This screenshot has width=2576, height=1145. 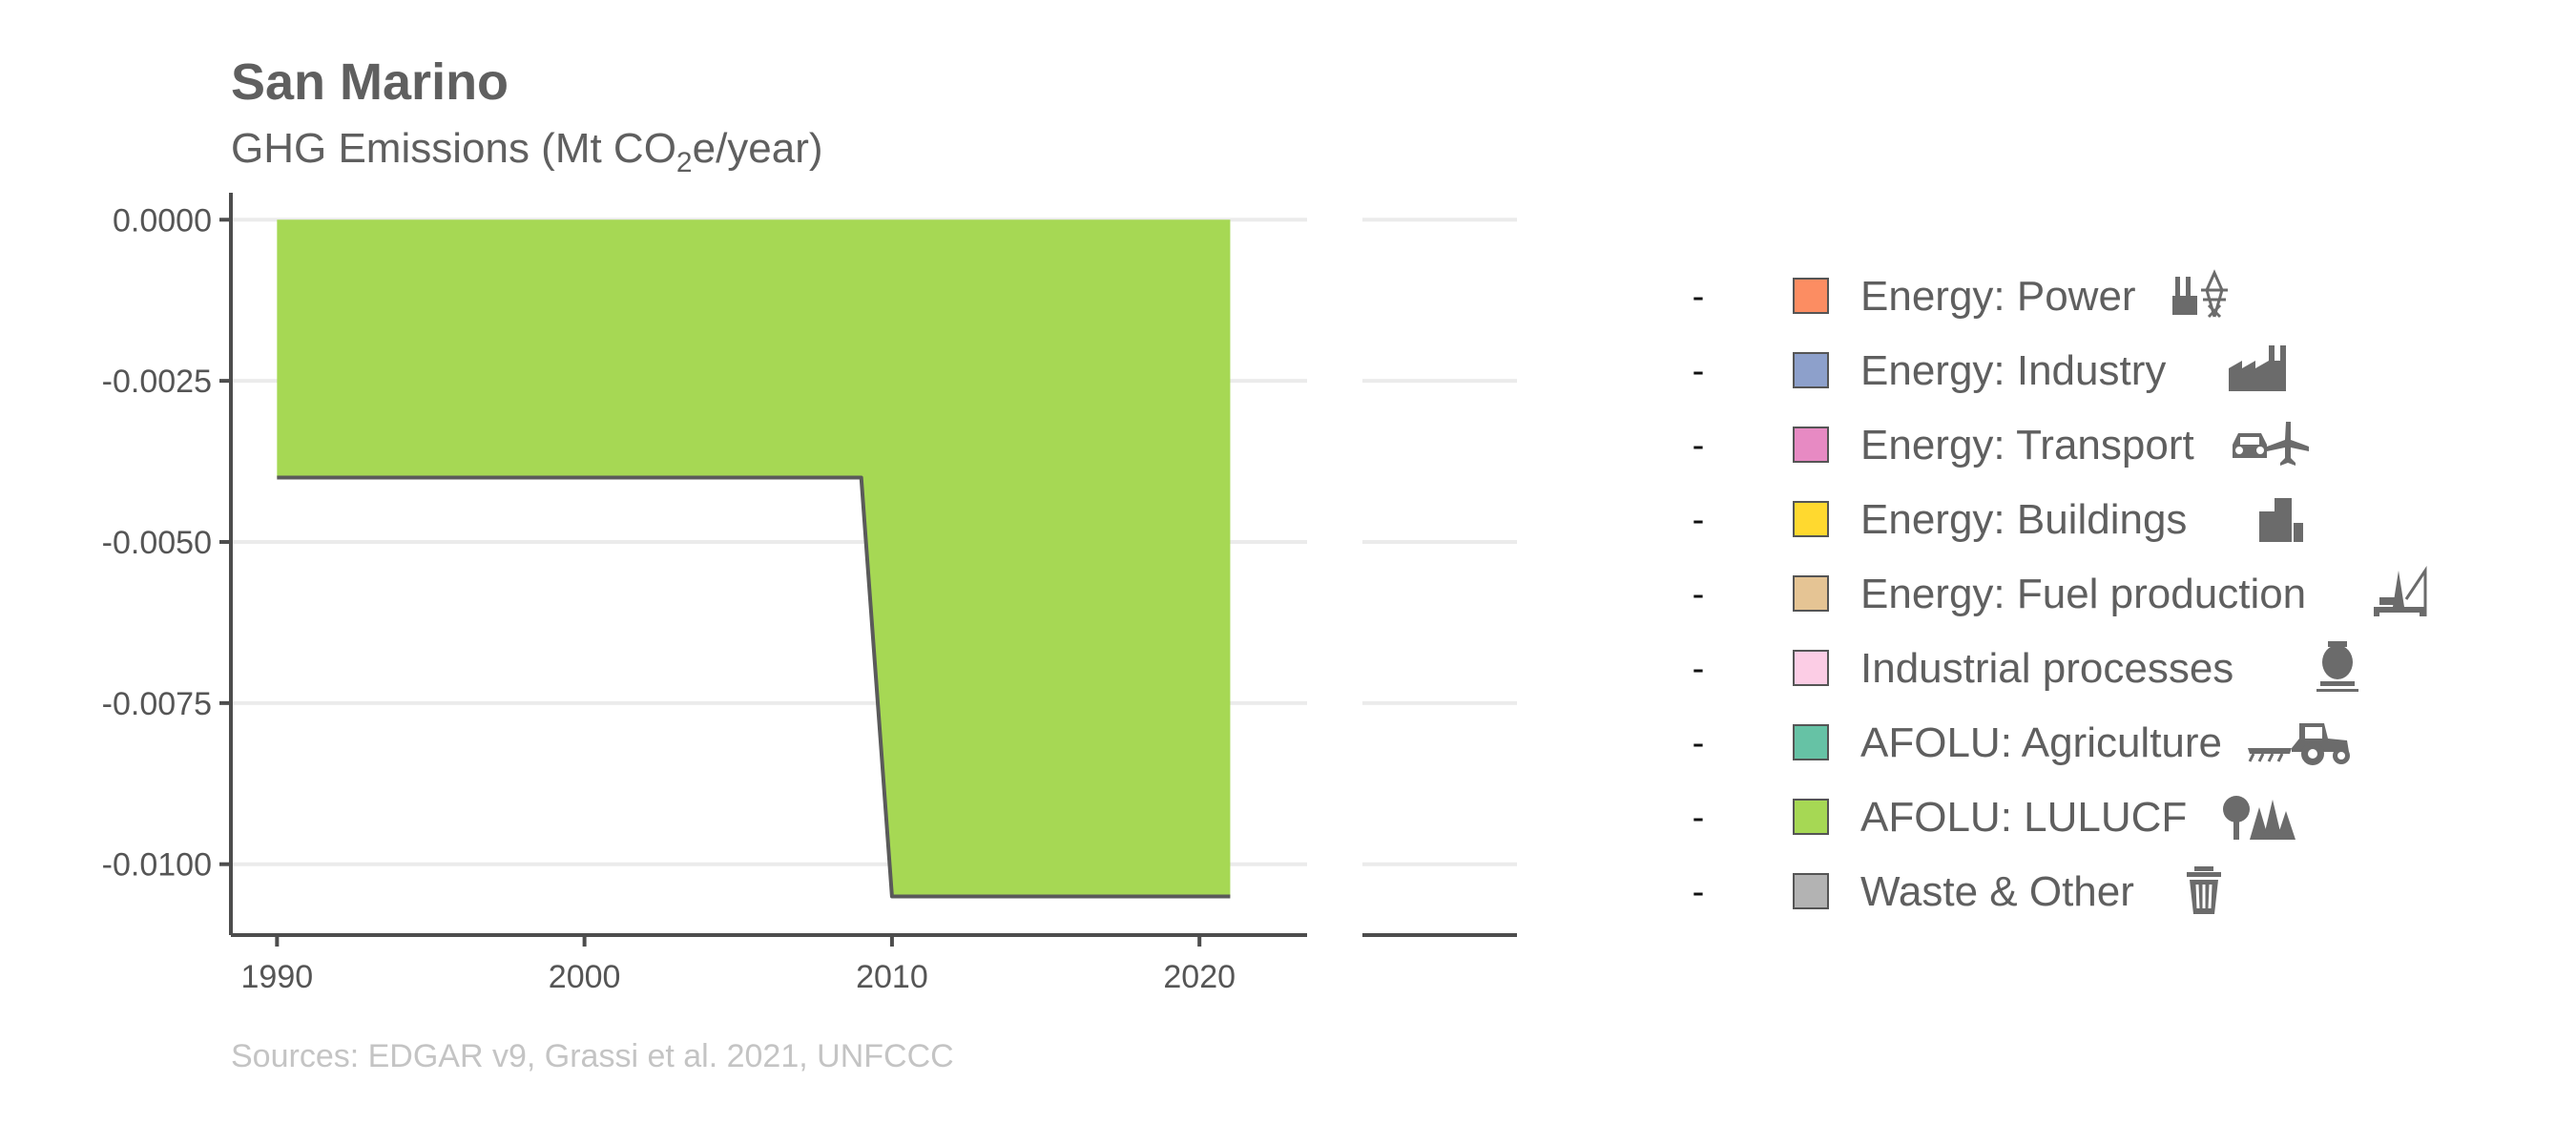 What do you see at coordinates (2027, 445) in the screenshot?
I see `legend-label: Energy: Transport` at bounding box center [2027, 445].